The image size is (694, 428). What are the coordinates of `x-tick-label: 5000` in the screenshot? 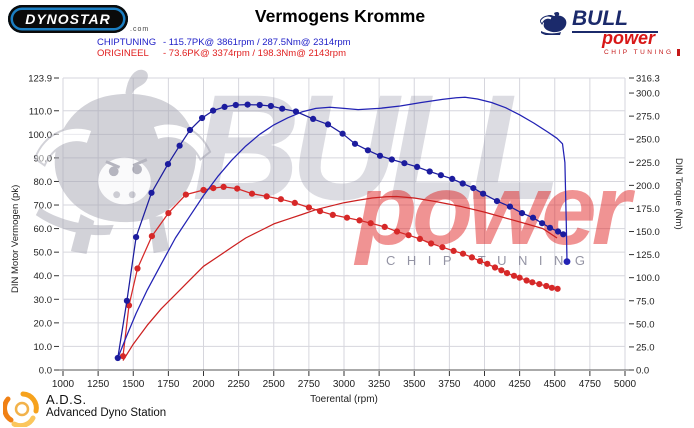 It's located at (625, 384).